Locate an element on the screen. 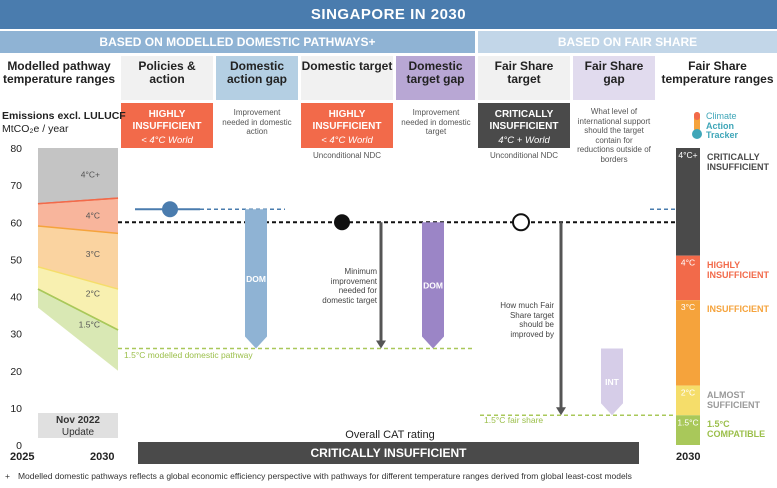 Image resolution: width=777 pixels, height=488 pixels. int-gap-arrow-label: INT is located at coordinates (612, 382).